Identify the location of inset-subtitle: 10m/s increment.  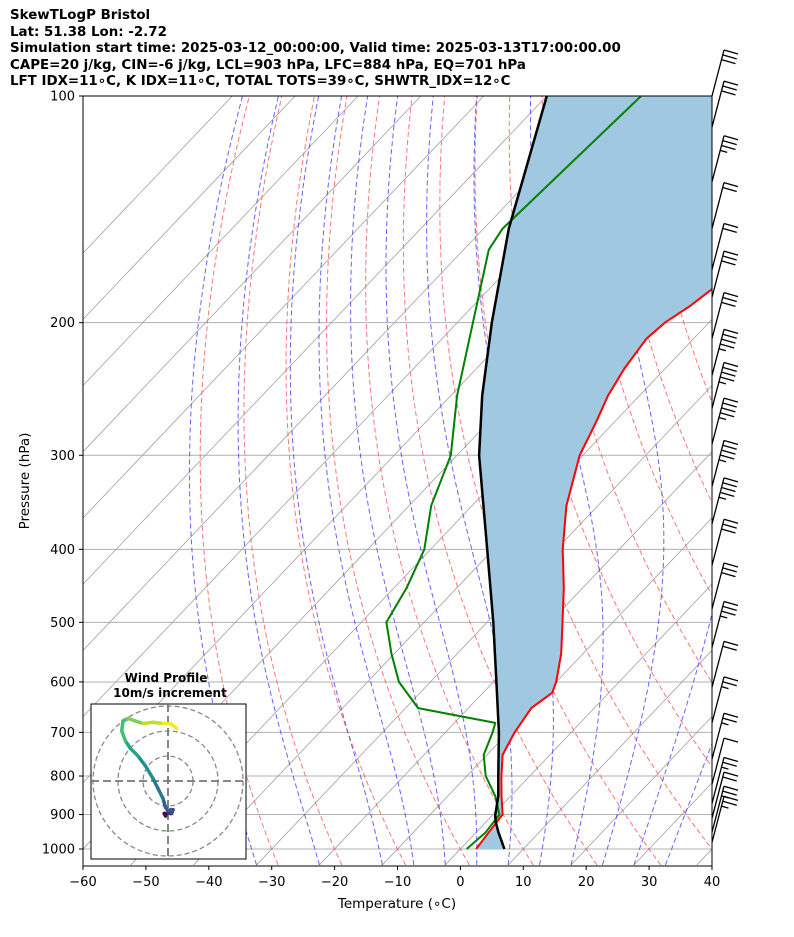
(170, 693).